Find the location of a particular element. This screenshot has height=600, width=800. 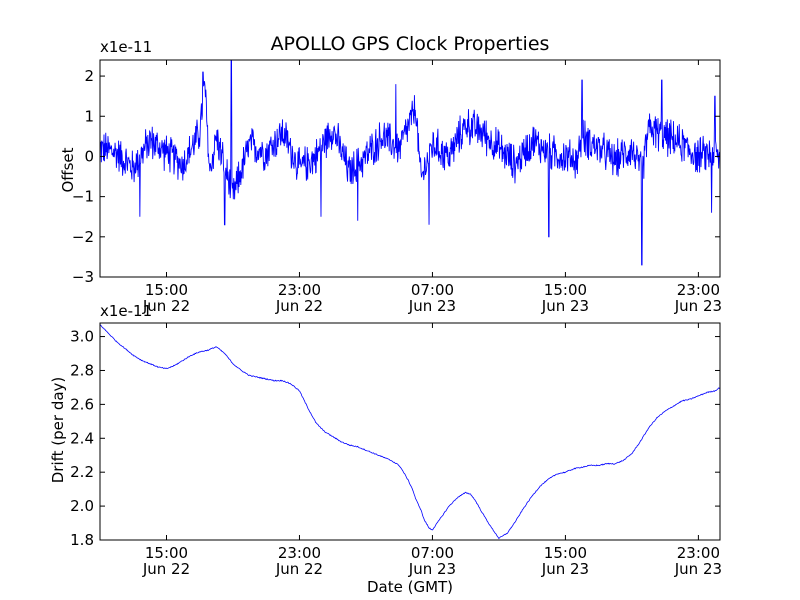

drift-y-tick-label: 3.0 is located at coordinates (82, 337).